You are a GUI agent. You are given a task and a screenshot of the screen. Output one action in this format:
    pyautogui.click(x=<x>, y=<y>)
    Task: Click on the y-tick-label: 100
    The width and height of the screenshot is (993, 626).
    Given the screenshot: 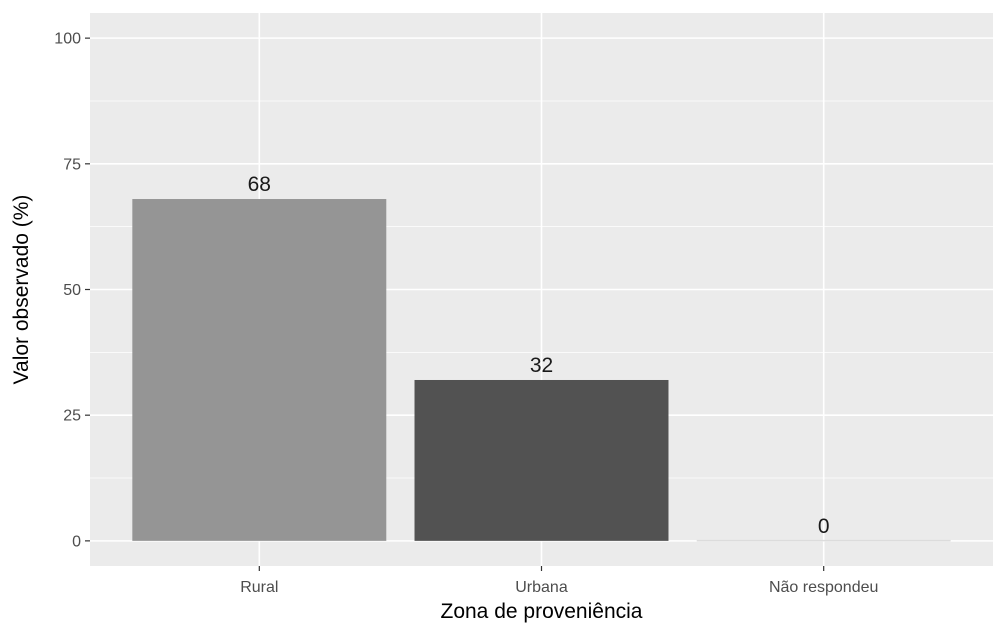 What is the action you would take?
    pyautogui.click(x=67, y=39)
    